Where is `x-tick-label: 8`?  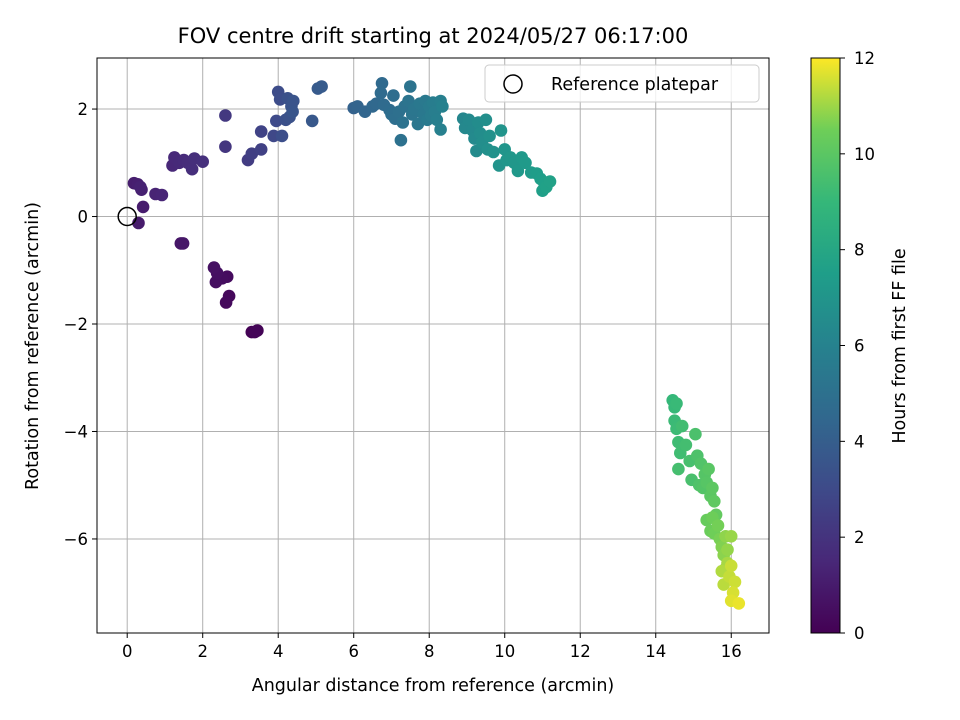
x-tick-label: 8 is located at coordinates (429, 651).